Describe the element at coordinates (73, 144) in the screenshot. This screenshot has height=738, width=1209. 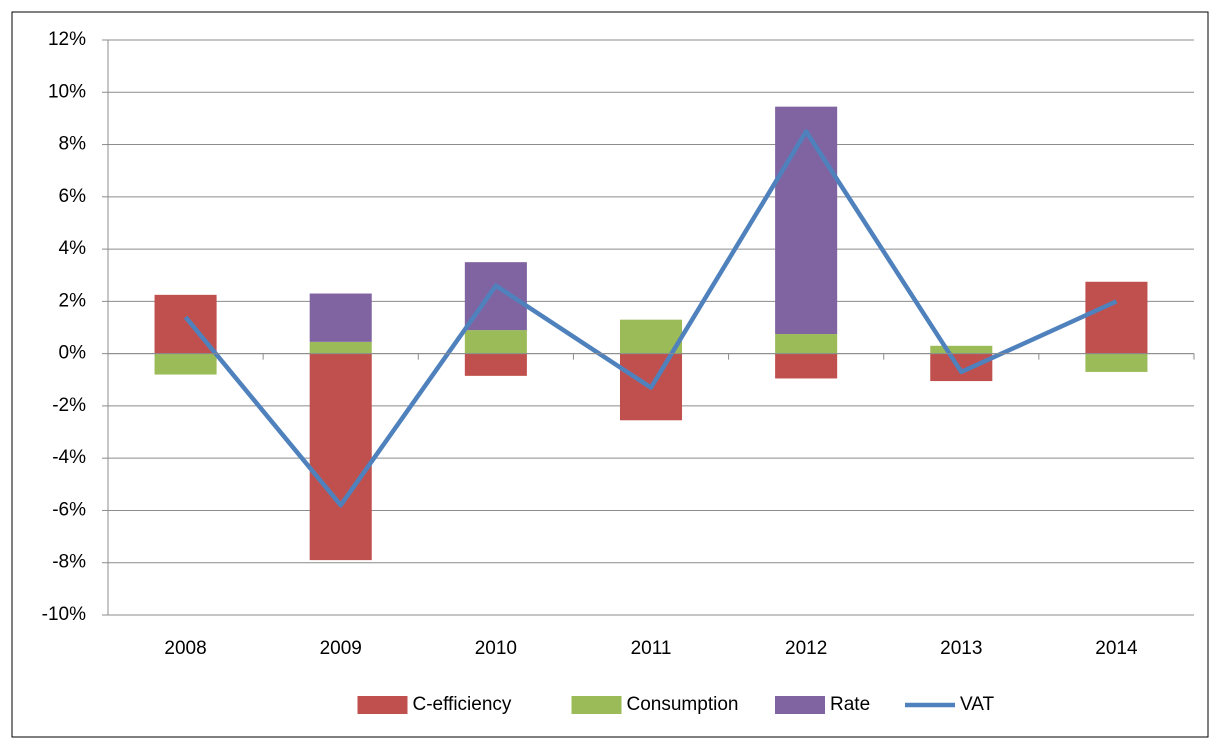
I see `y-tick-label: 8%` at that location.